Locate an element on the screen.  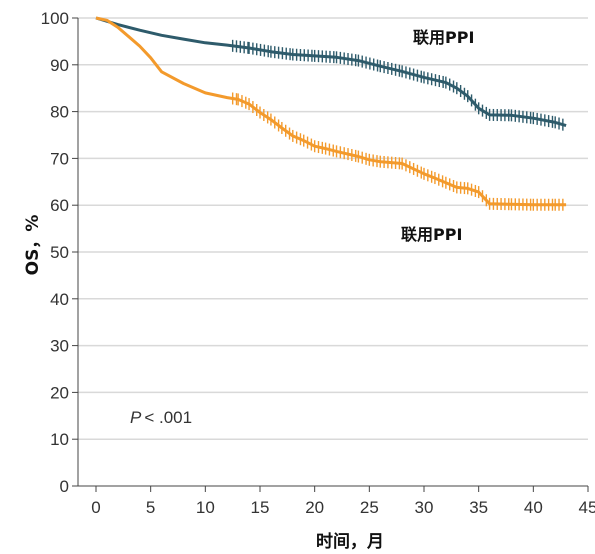
y-tick-label: 10 is located at coordinates (59, 439).